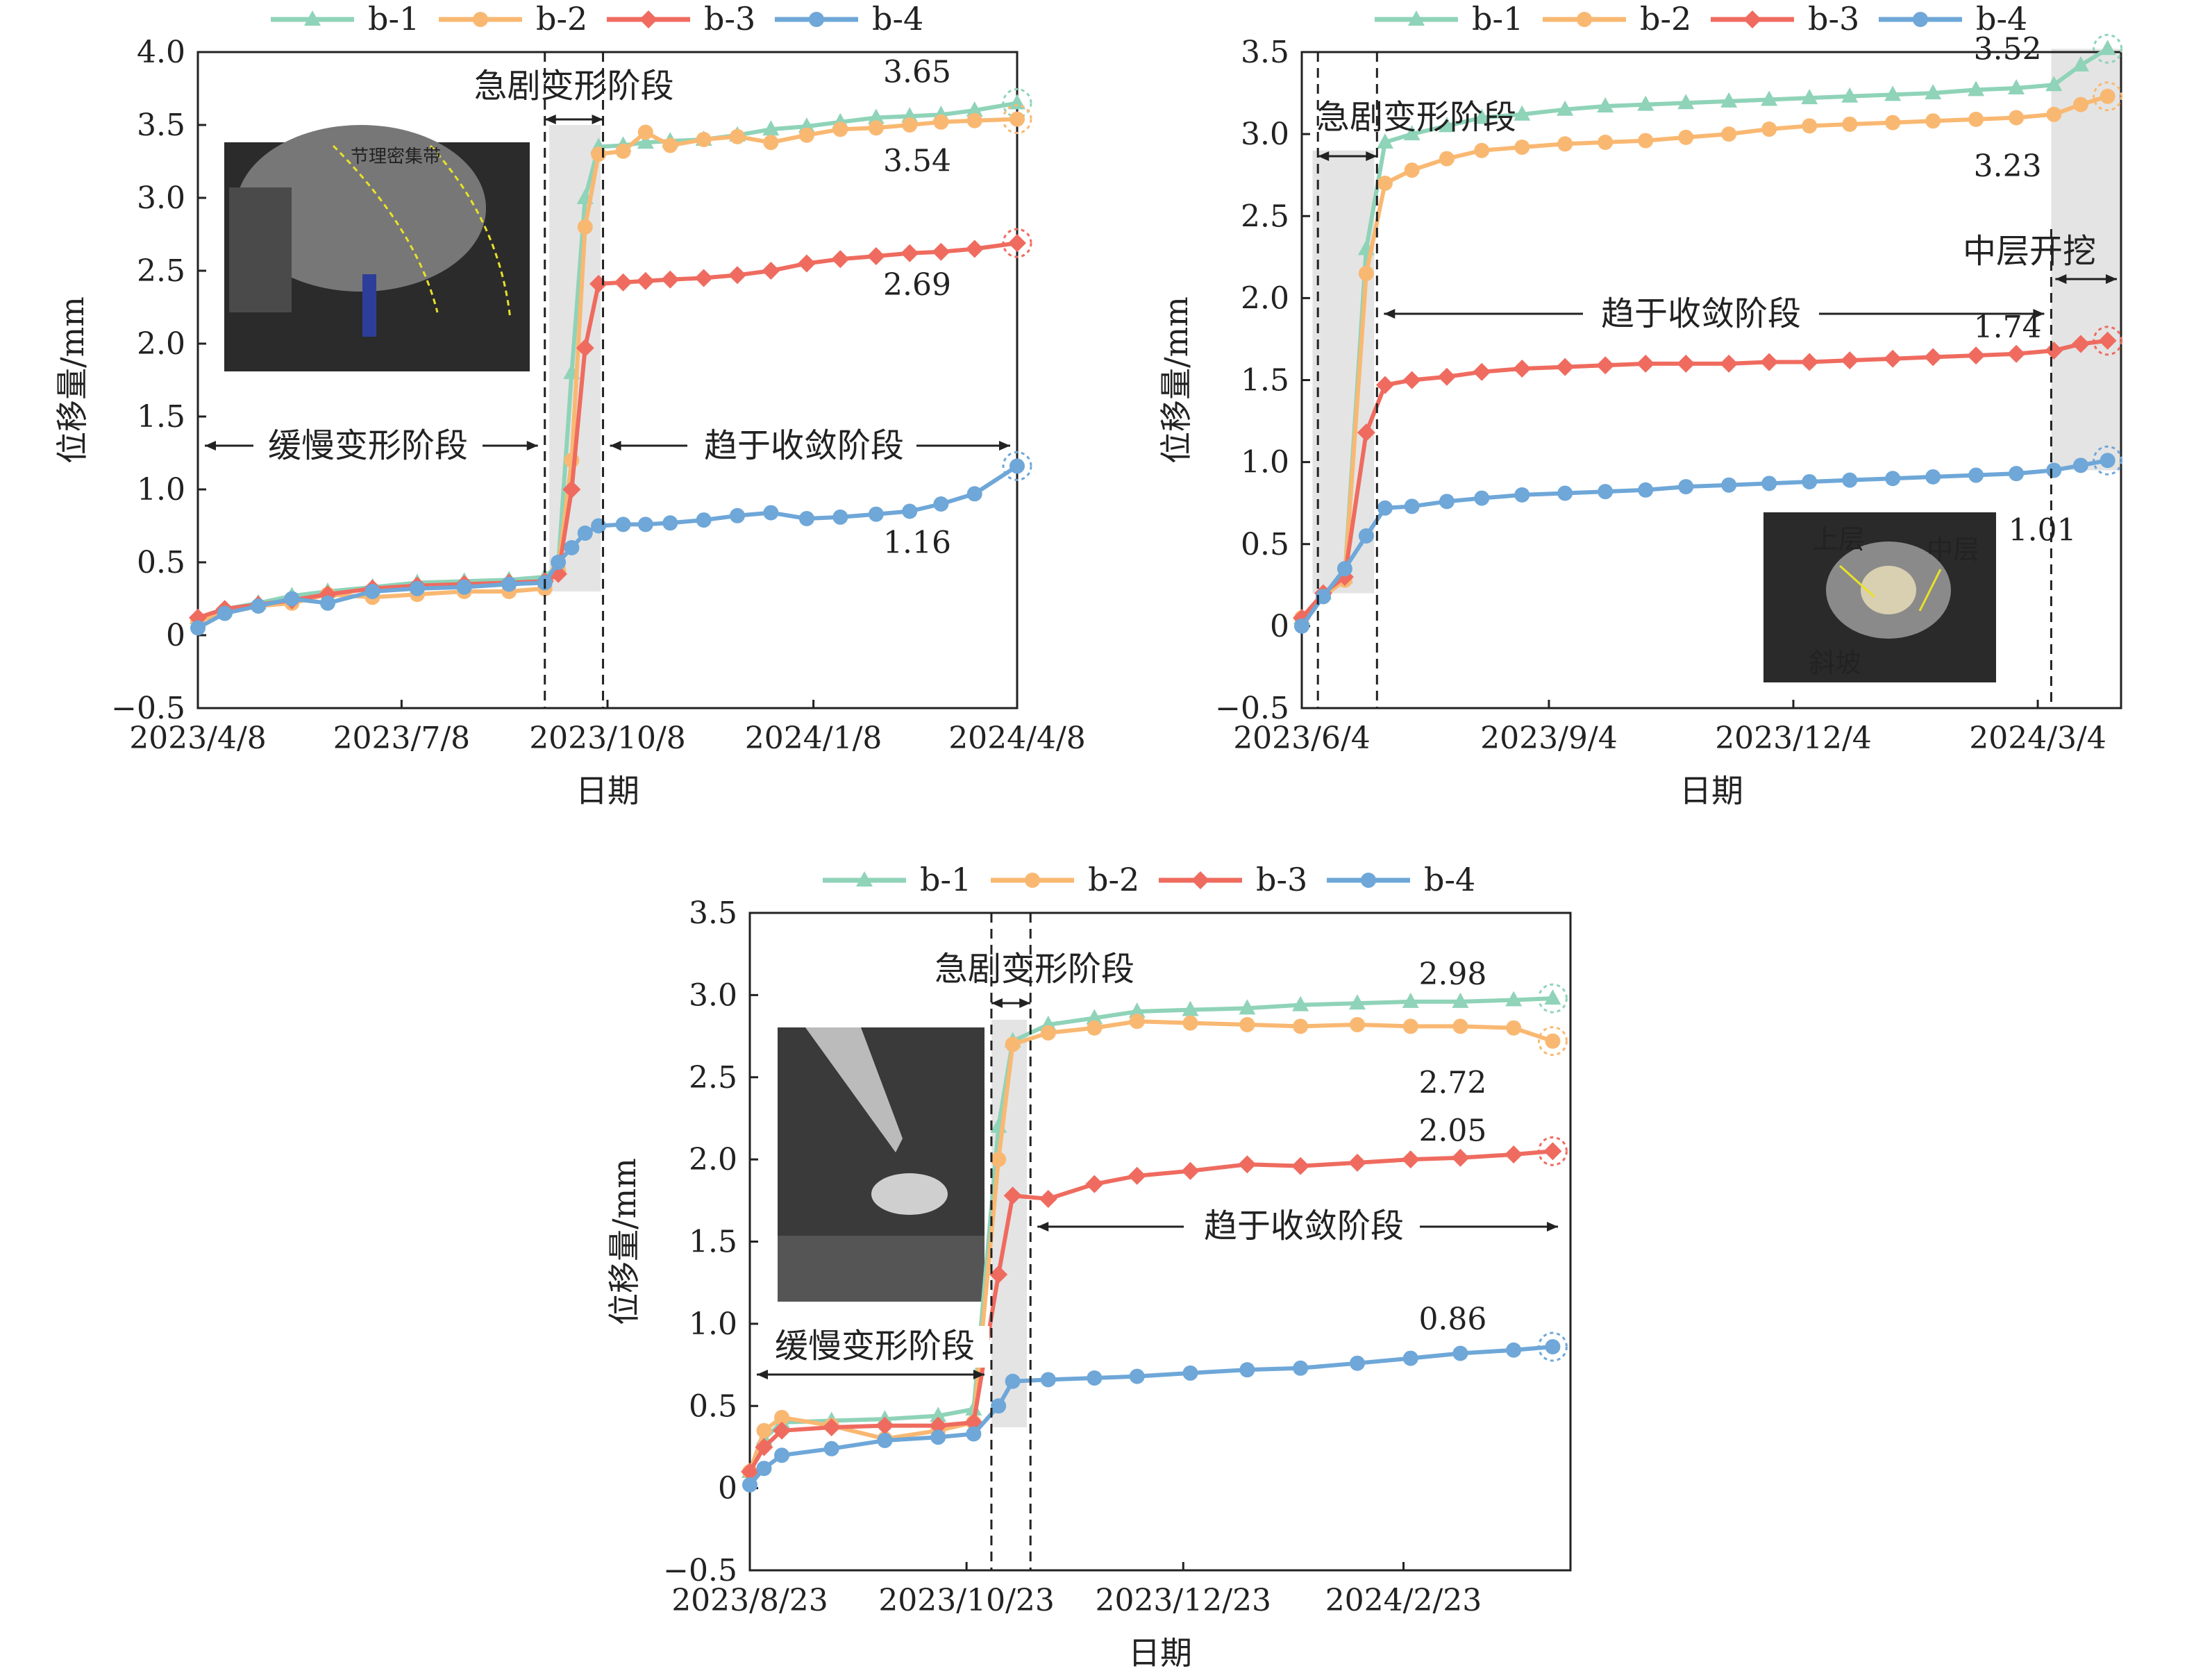 This screenshot has width=2187, height=1680. Describe the element at coordinates (377, 248) in the screenshot. I see `tunnel-photo-1: 节理密集带` at that location.